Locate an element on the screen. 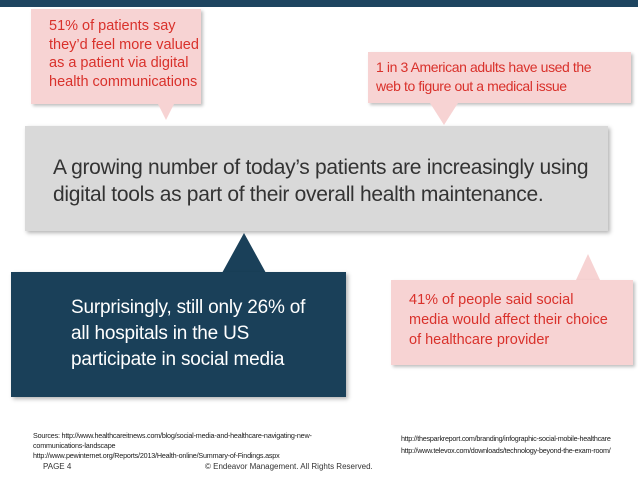  callout-social-media-choice-pointer is located at coordinates (588, 267).